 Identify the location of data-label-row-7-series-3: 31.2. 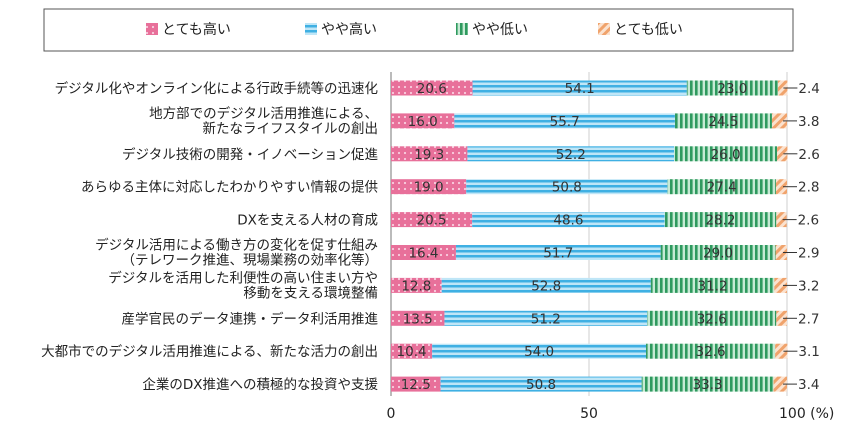
(713, 286).